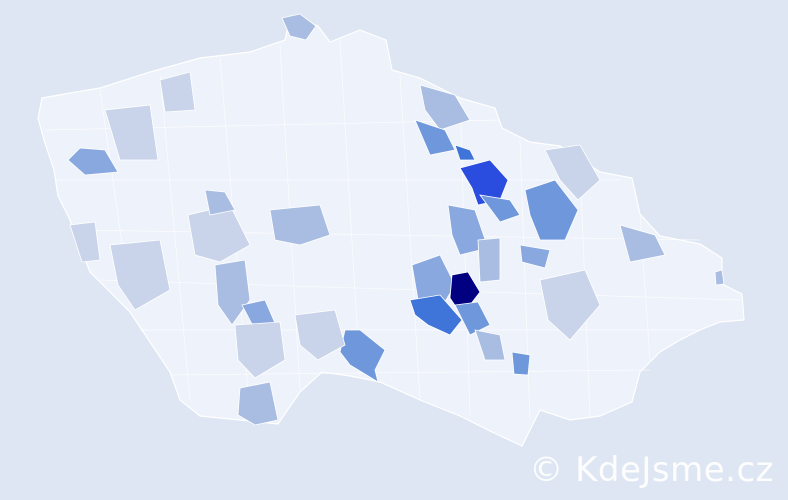 This screenshot has width=788, height=500. I want to click on watermark-logo: © KdeJsme.cz, so click(651, 470).